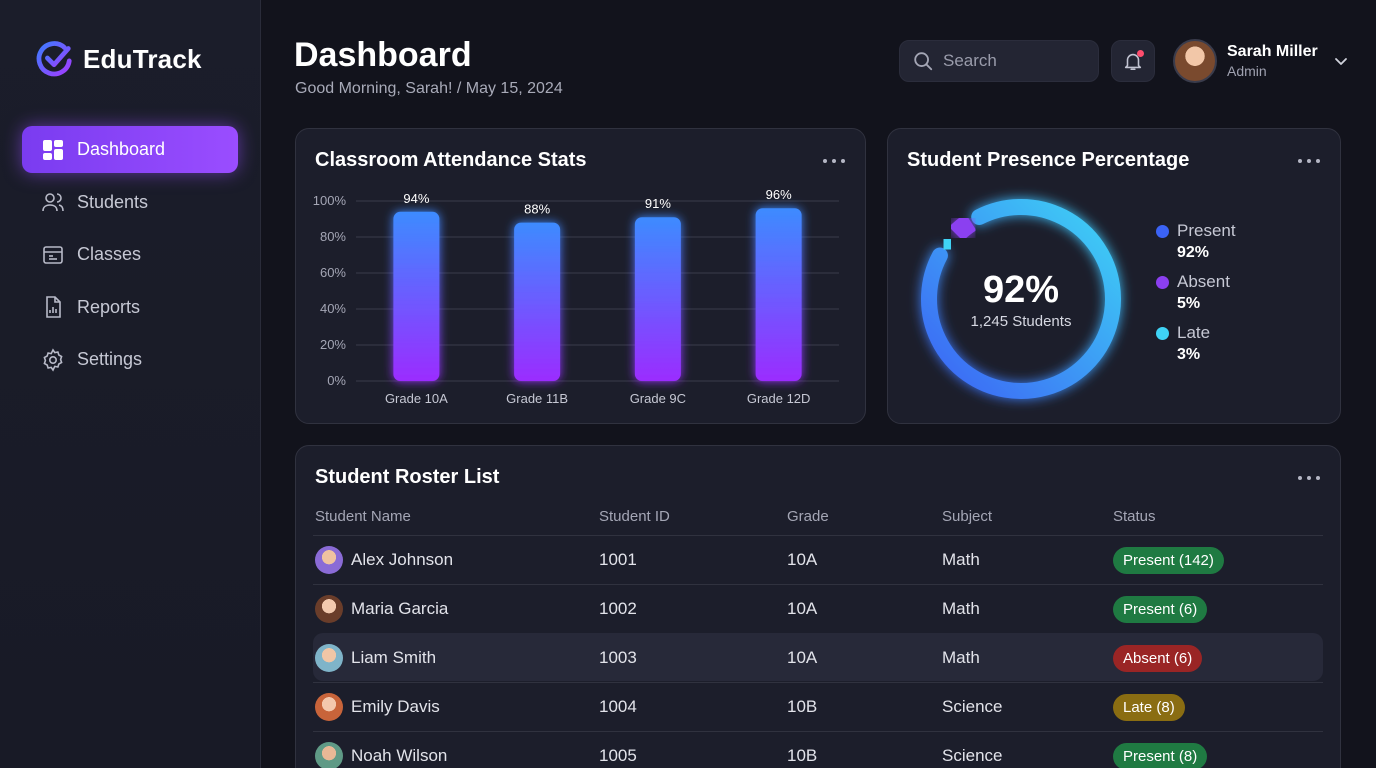 The width and height of the screenshot is (1376, 768). I want to click on classes-icon, so click(53, 254).